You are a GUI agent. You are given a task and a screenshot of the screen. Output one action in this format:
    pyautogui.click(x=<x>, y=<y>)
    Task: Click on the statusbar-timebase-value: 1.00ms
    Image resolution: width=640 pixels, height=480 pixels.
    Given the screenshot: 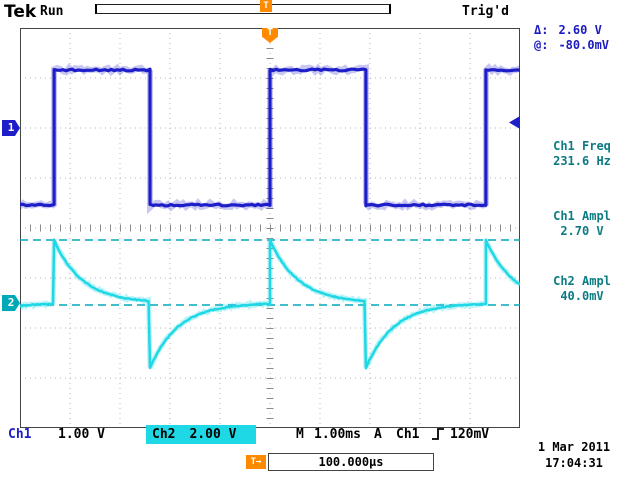 What is the action you would take?
    pyautogui.click(x=337, y=434)
    